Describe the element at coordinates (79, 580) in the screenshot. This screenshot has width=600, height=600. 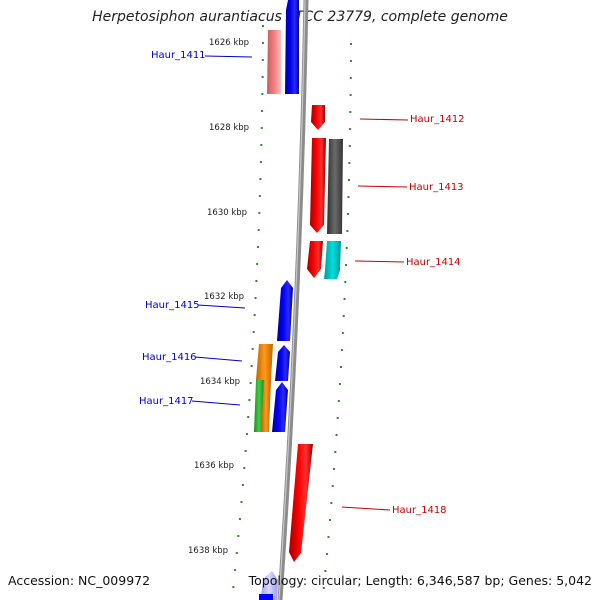
I see `accession-text: Accession: NC_009972` at that location.